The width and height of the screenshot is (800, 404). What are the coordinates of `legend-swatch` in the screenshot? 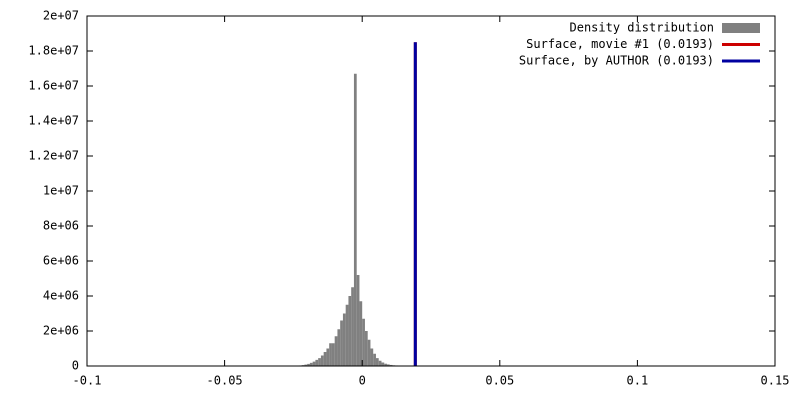 It's located at (741, 28).